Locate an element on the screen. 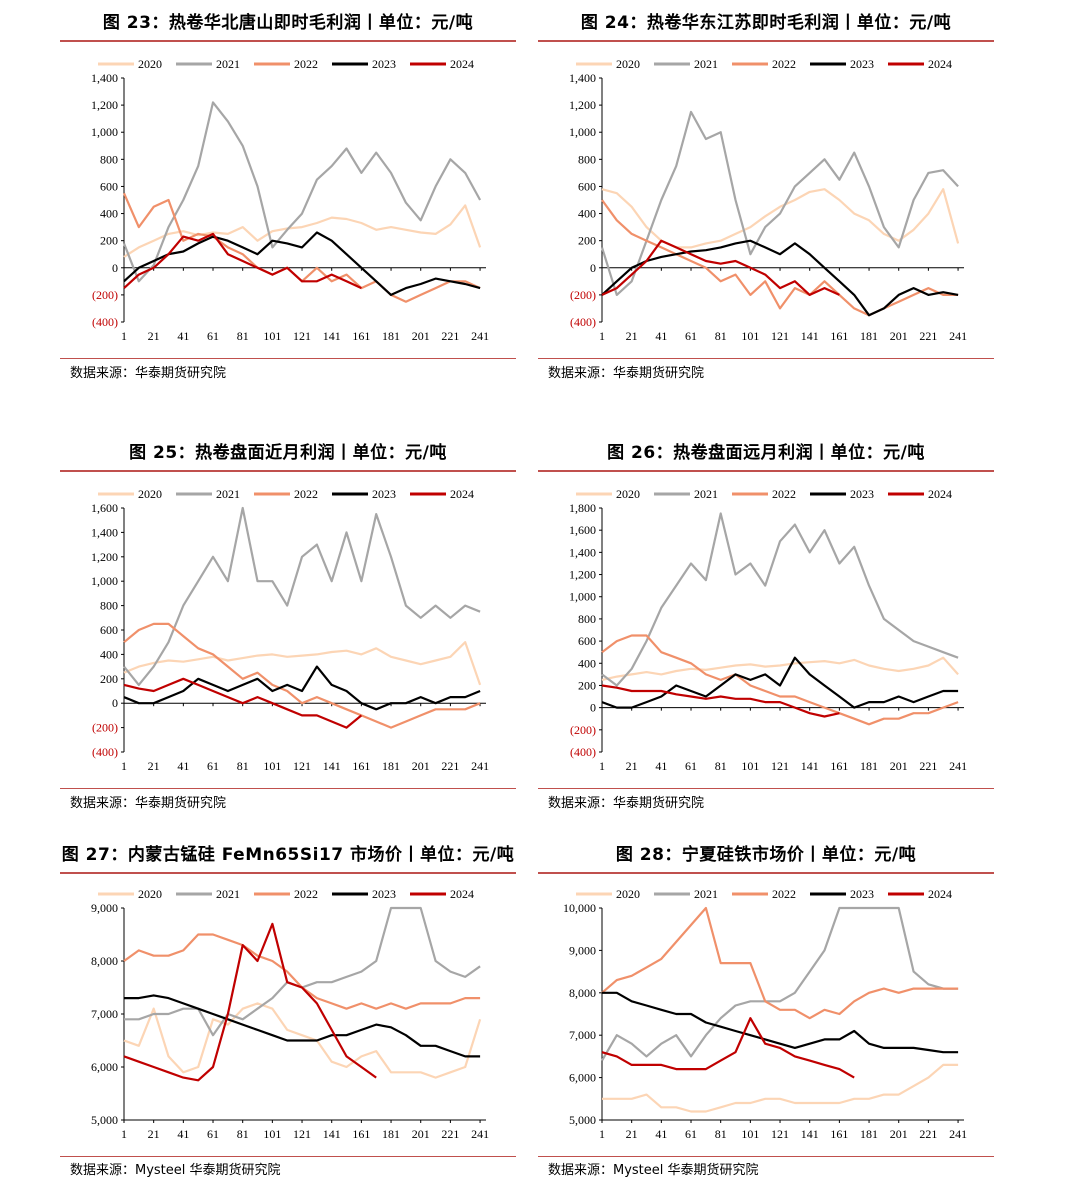 The image size is (1080, 1185). y-tick-label: 10,000 is located at coordinates (579, 908).